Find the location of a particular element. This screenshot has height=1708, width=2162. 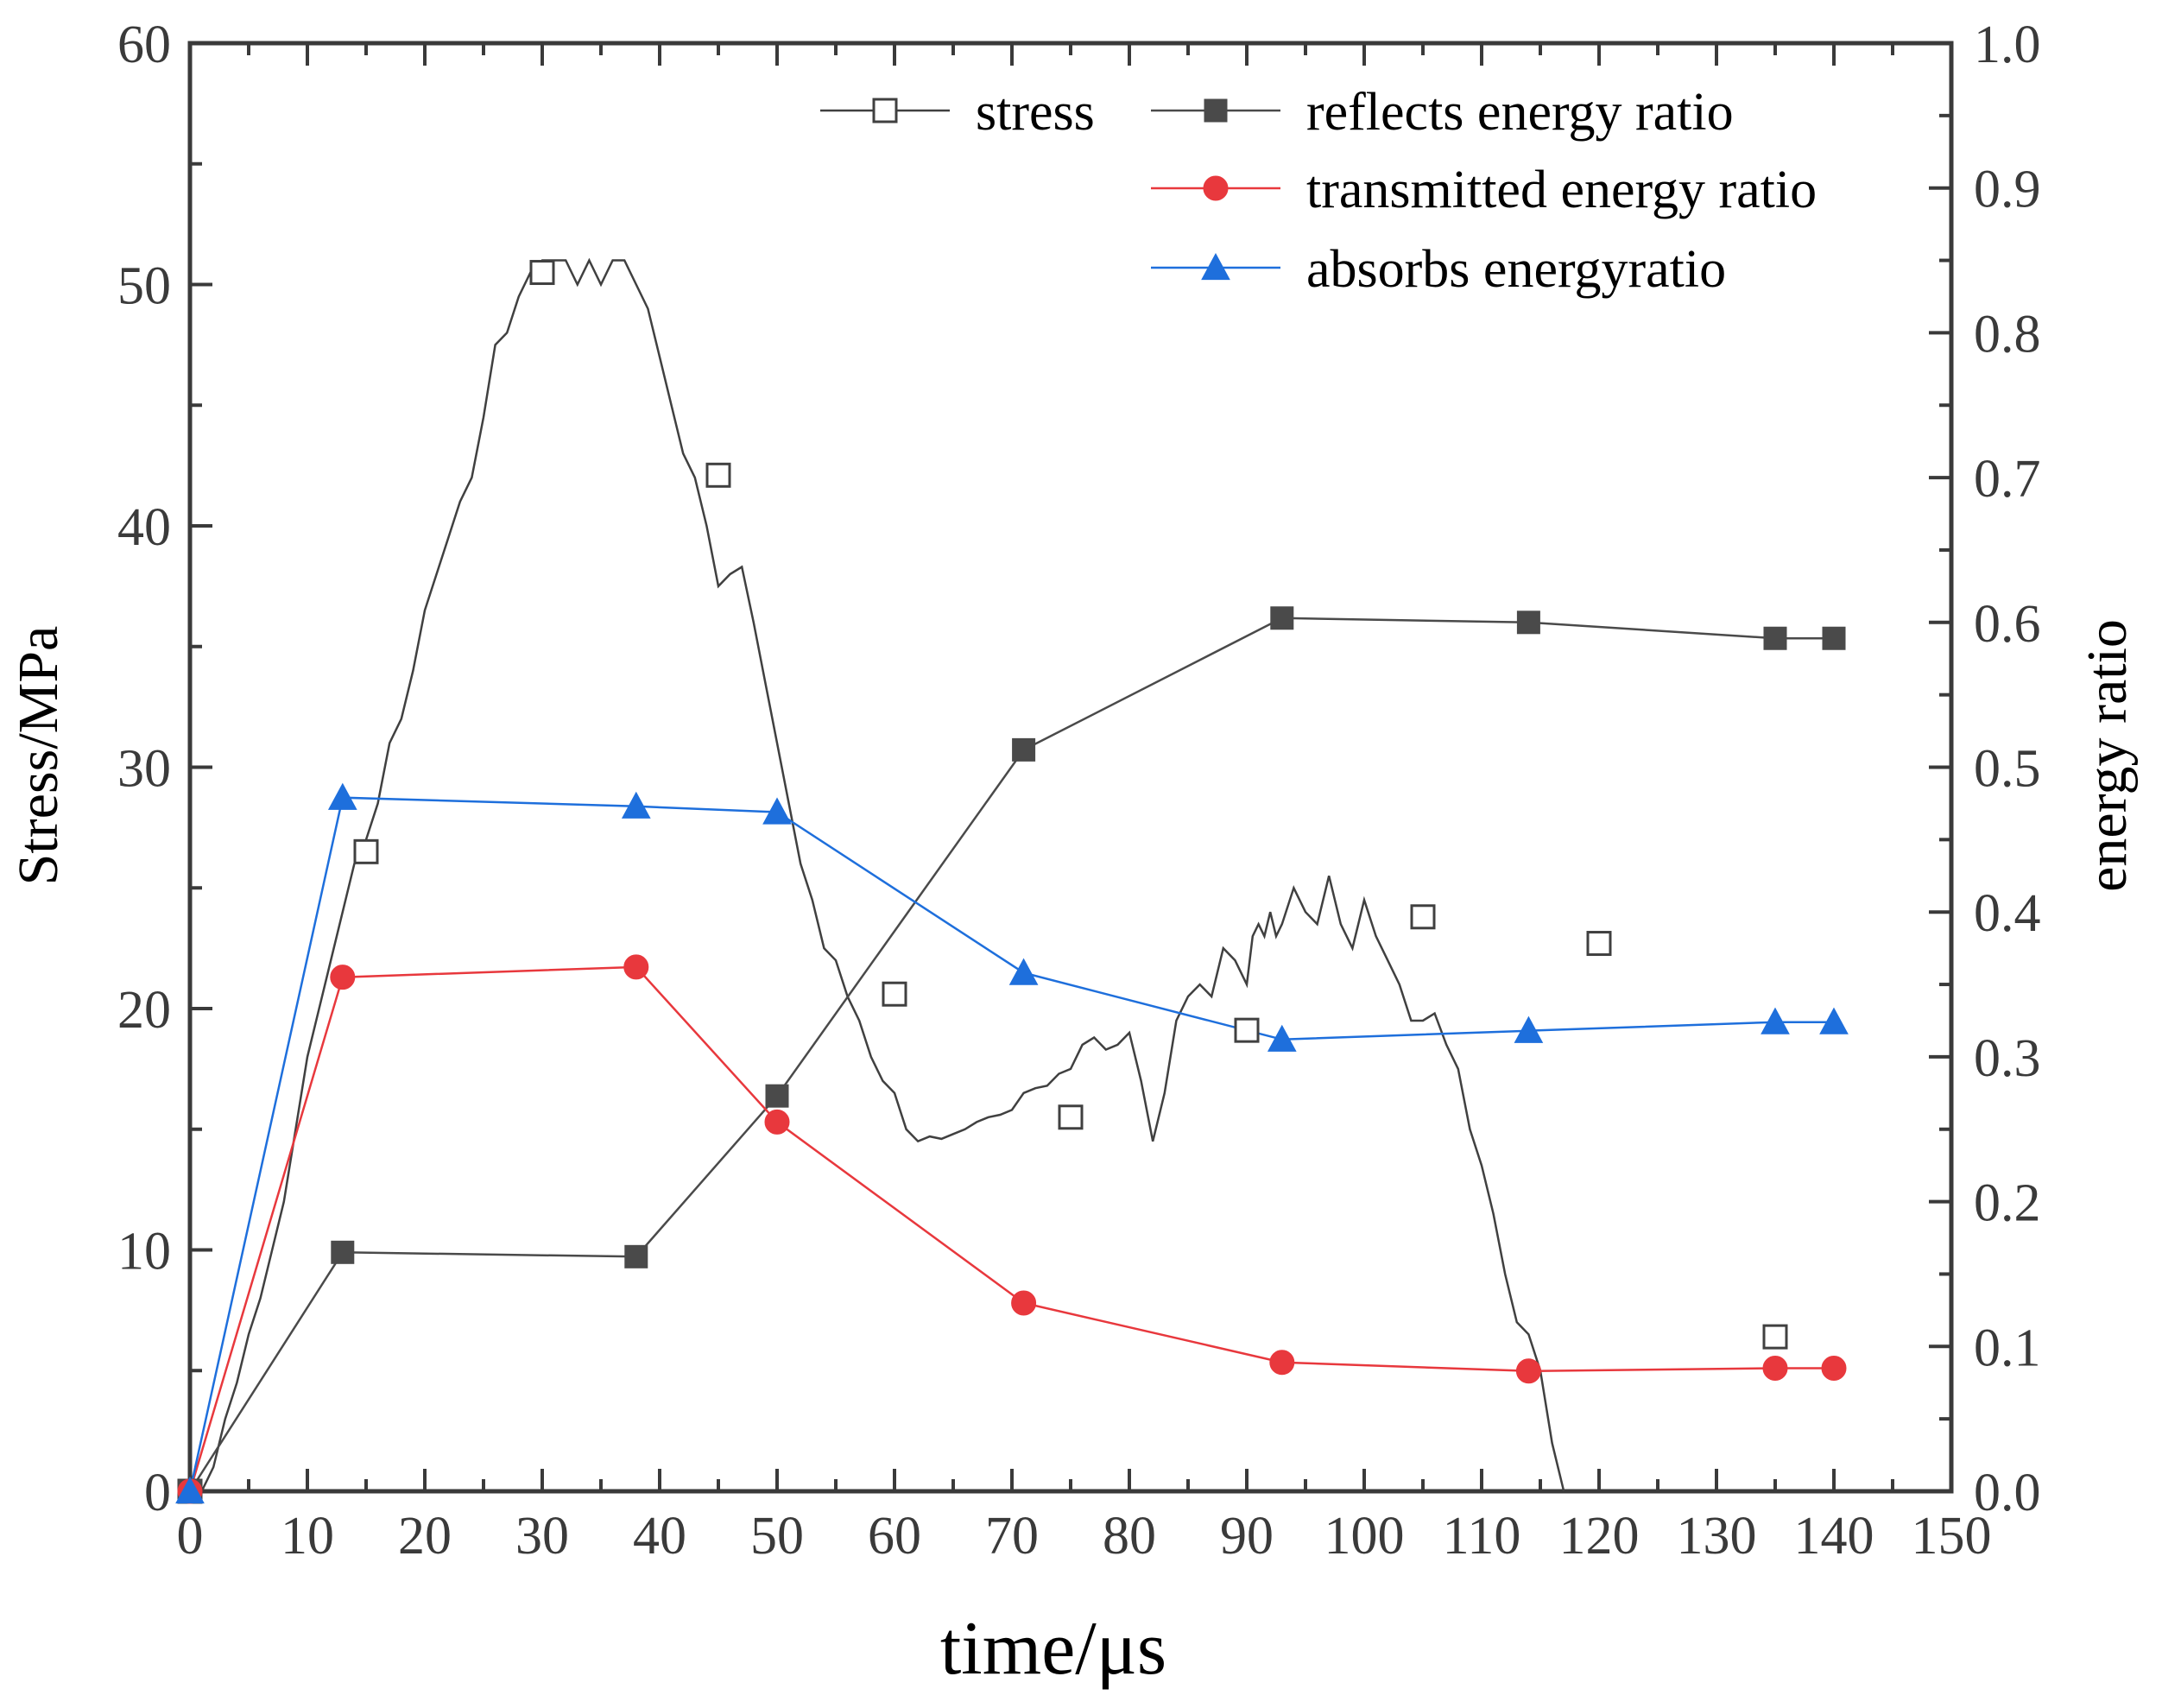

y-left-tick-label: 20 is located at coordinates (144, 1011).